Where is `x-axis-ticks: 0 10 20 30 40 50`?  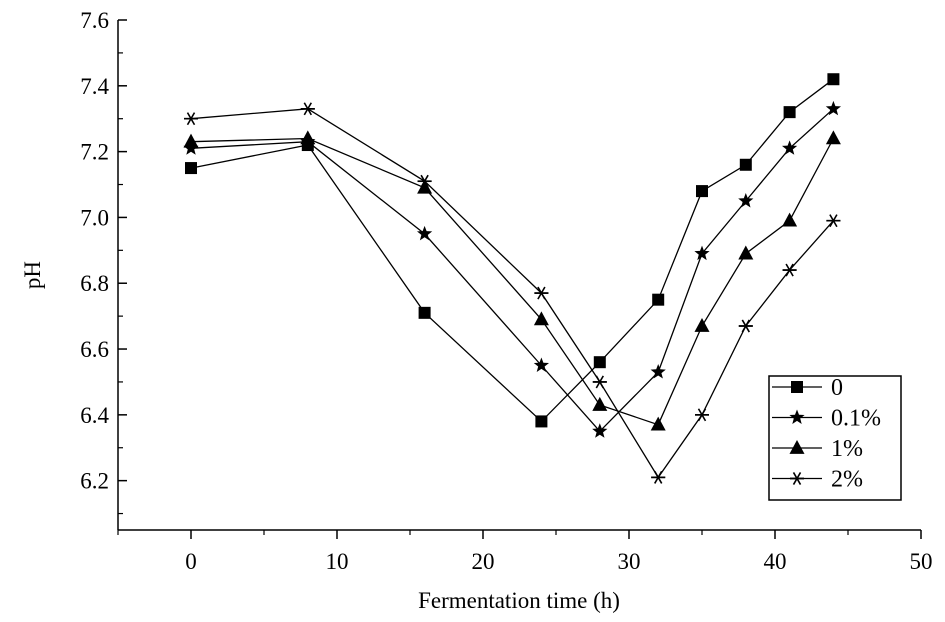
x-axis-ticks: 0 10 20 30 40 50 is located at coordinates (525, 552).